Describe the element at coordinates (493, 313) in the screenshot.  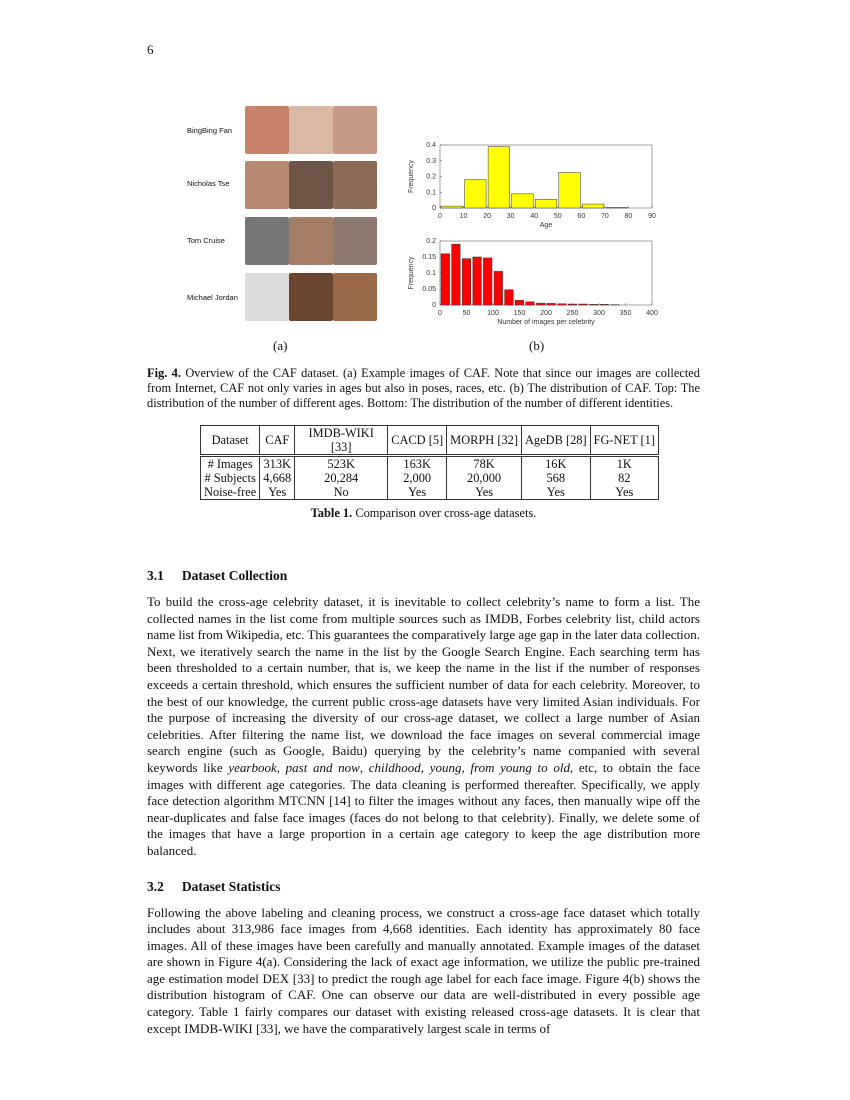
I see `x-tick-label: 100` at that location.